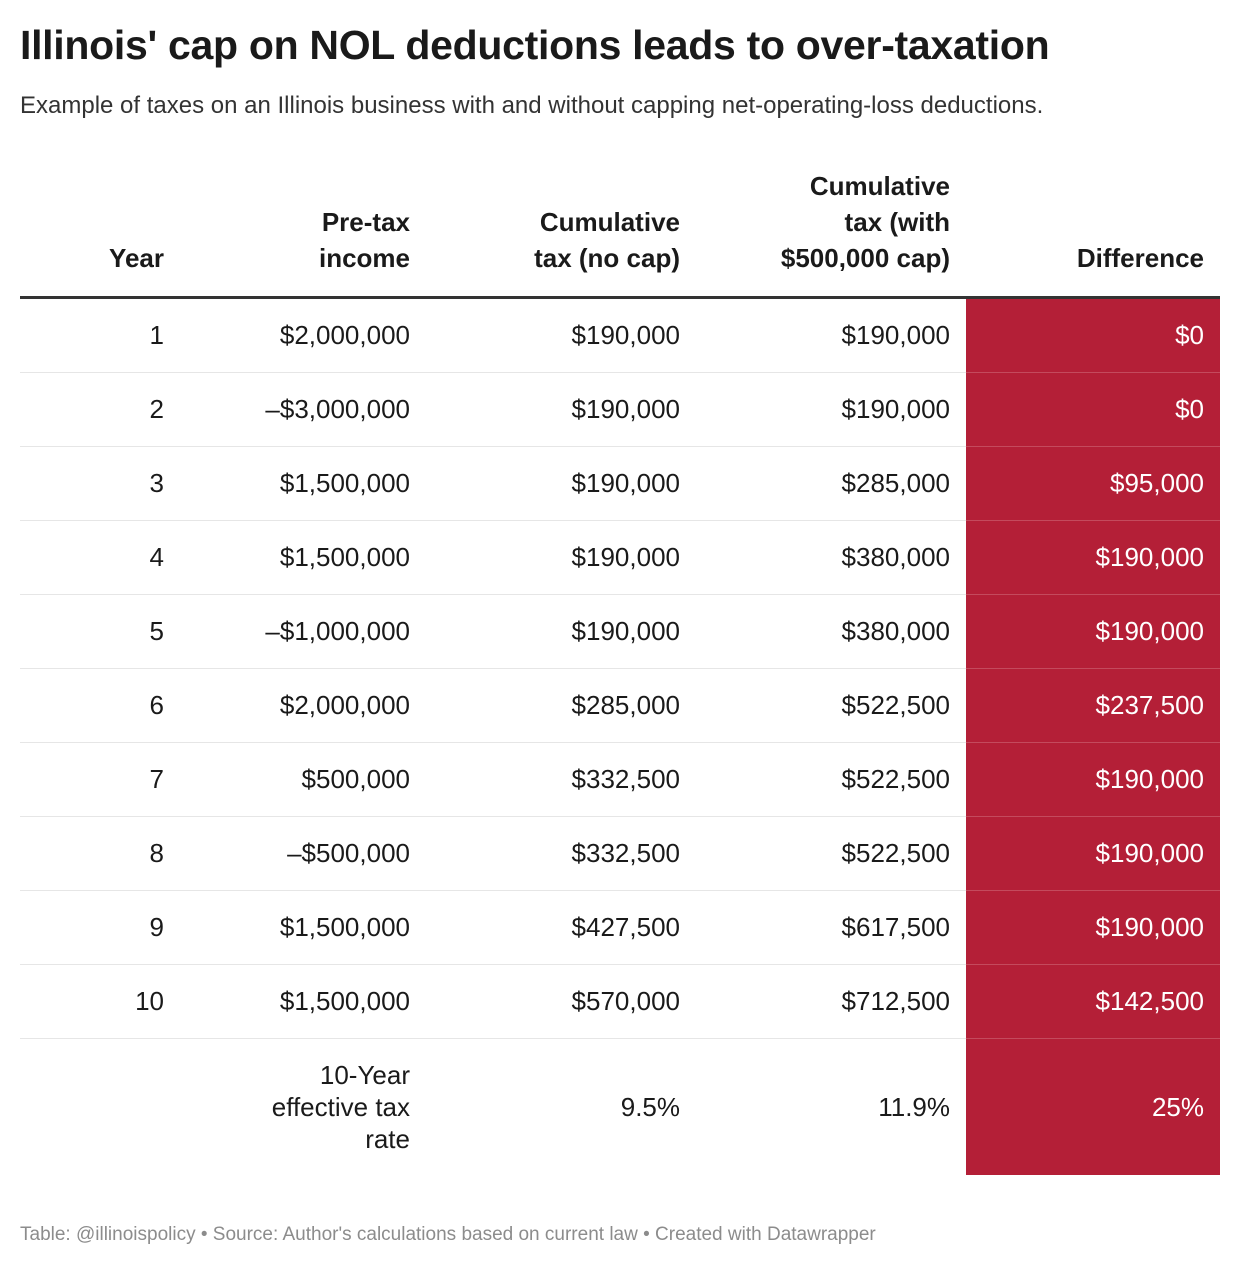 This screenshot has width=1240, height=1270. I want to click on summary-row: 10-Year effective tax rate 9.5% 11.9% 25%, so click(620, 1107).